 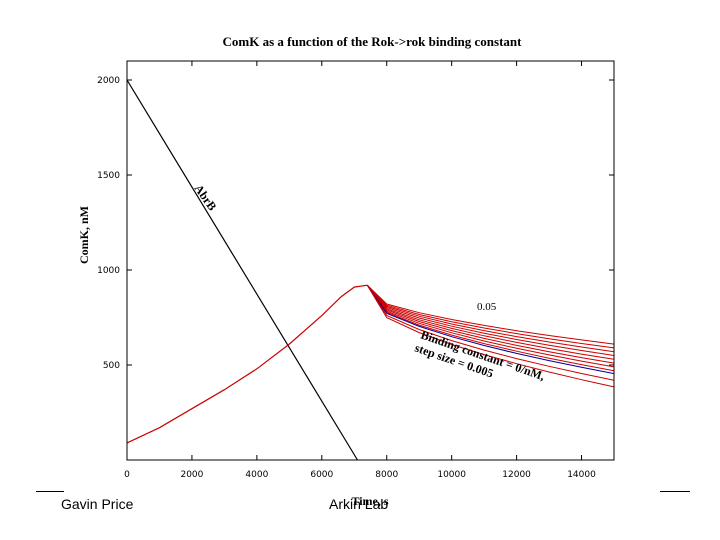 I want to click on top-value-label: 0.05, so click(x=487, y=307).